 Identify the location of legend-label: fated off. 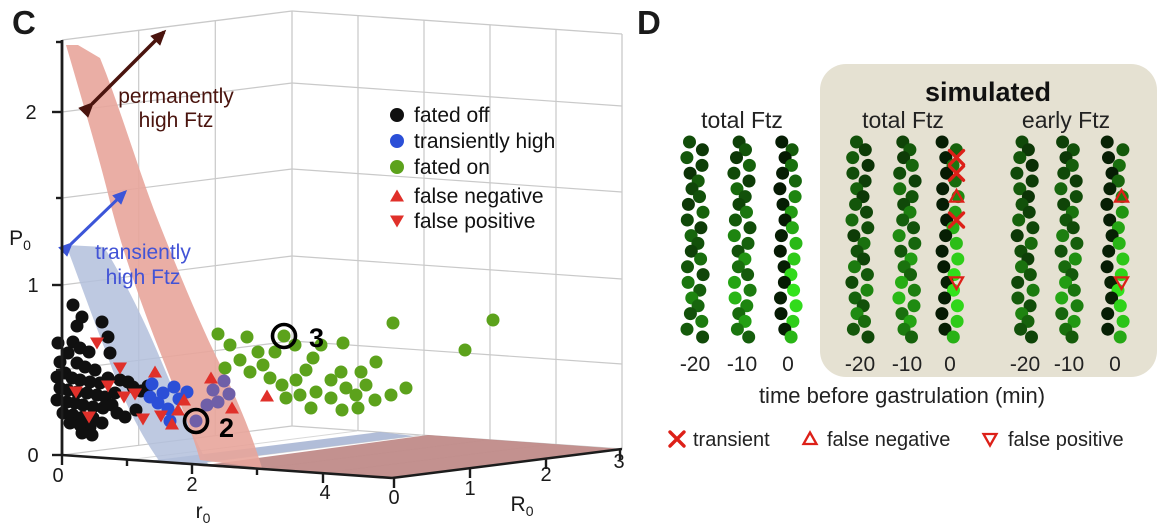
(452, 115).